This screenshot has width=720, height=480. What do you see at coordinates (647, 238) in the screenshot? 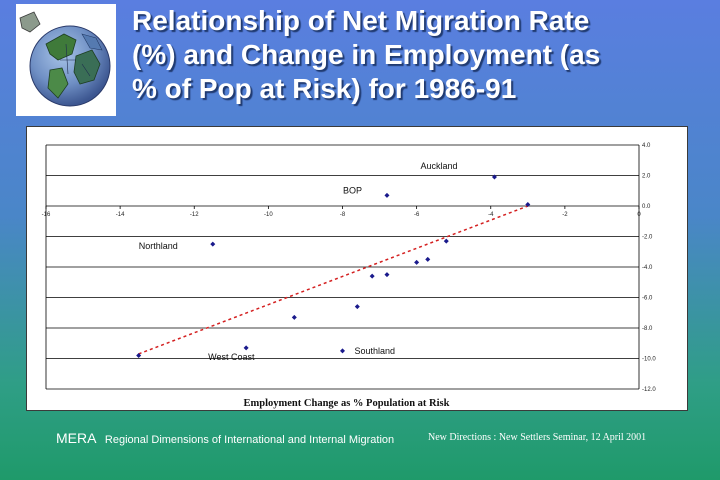
I see `y-tick-label: -2.0` at bounding box center [647, 238].